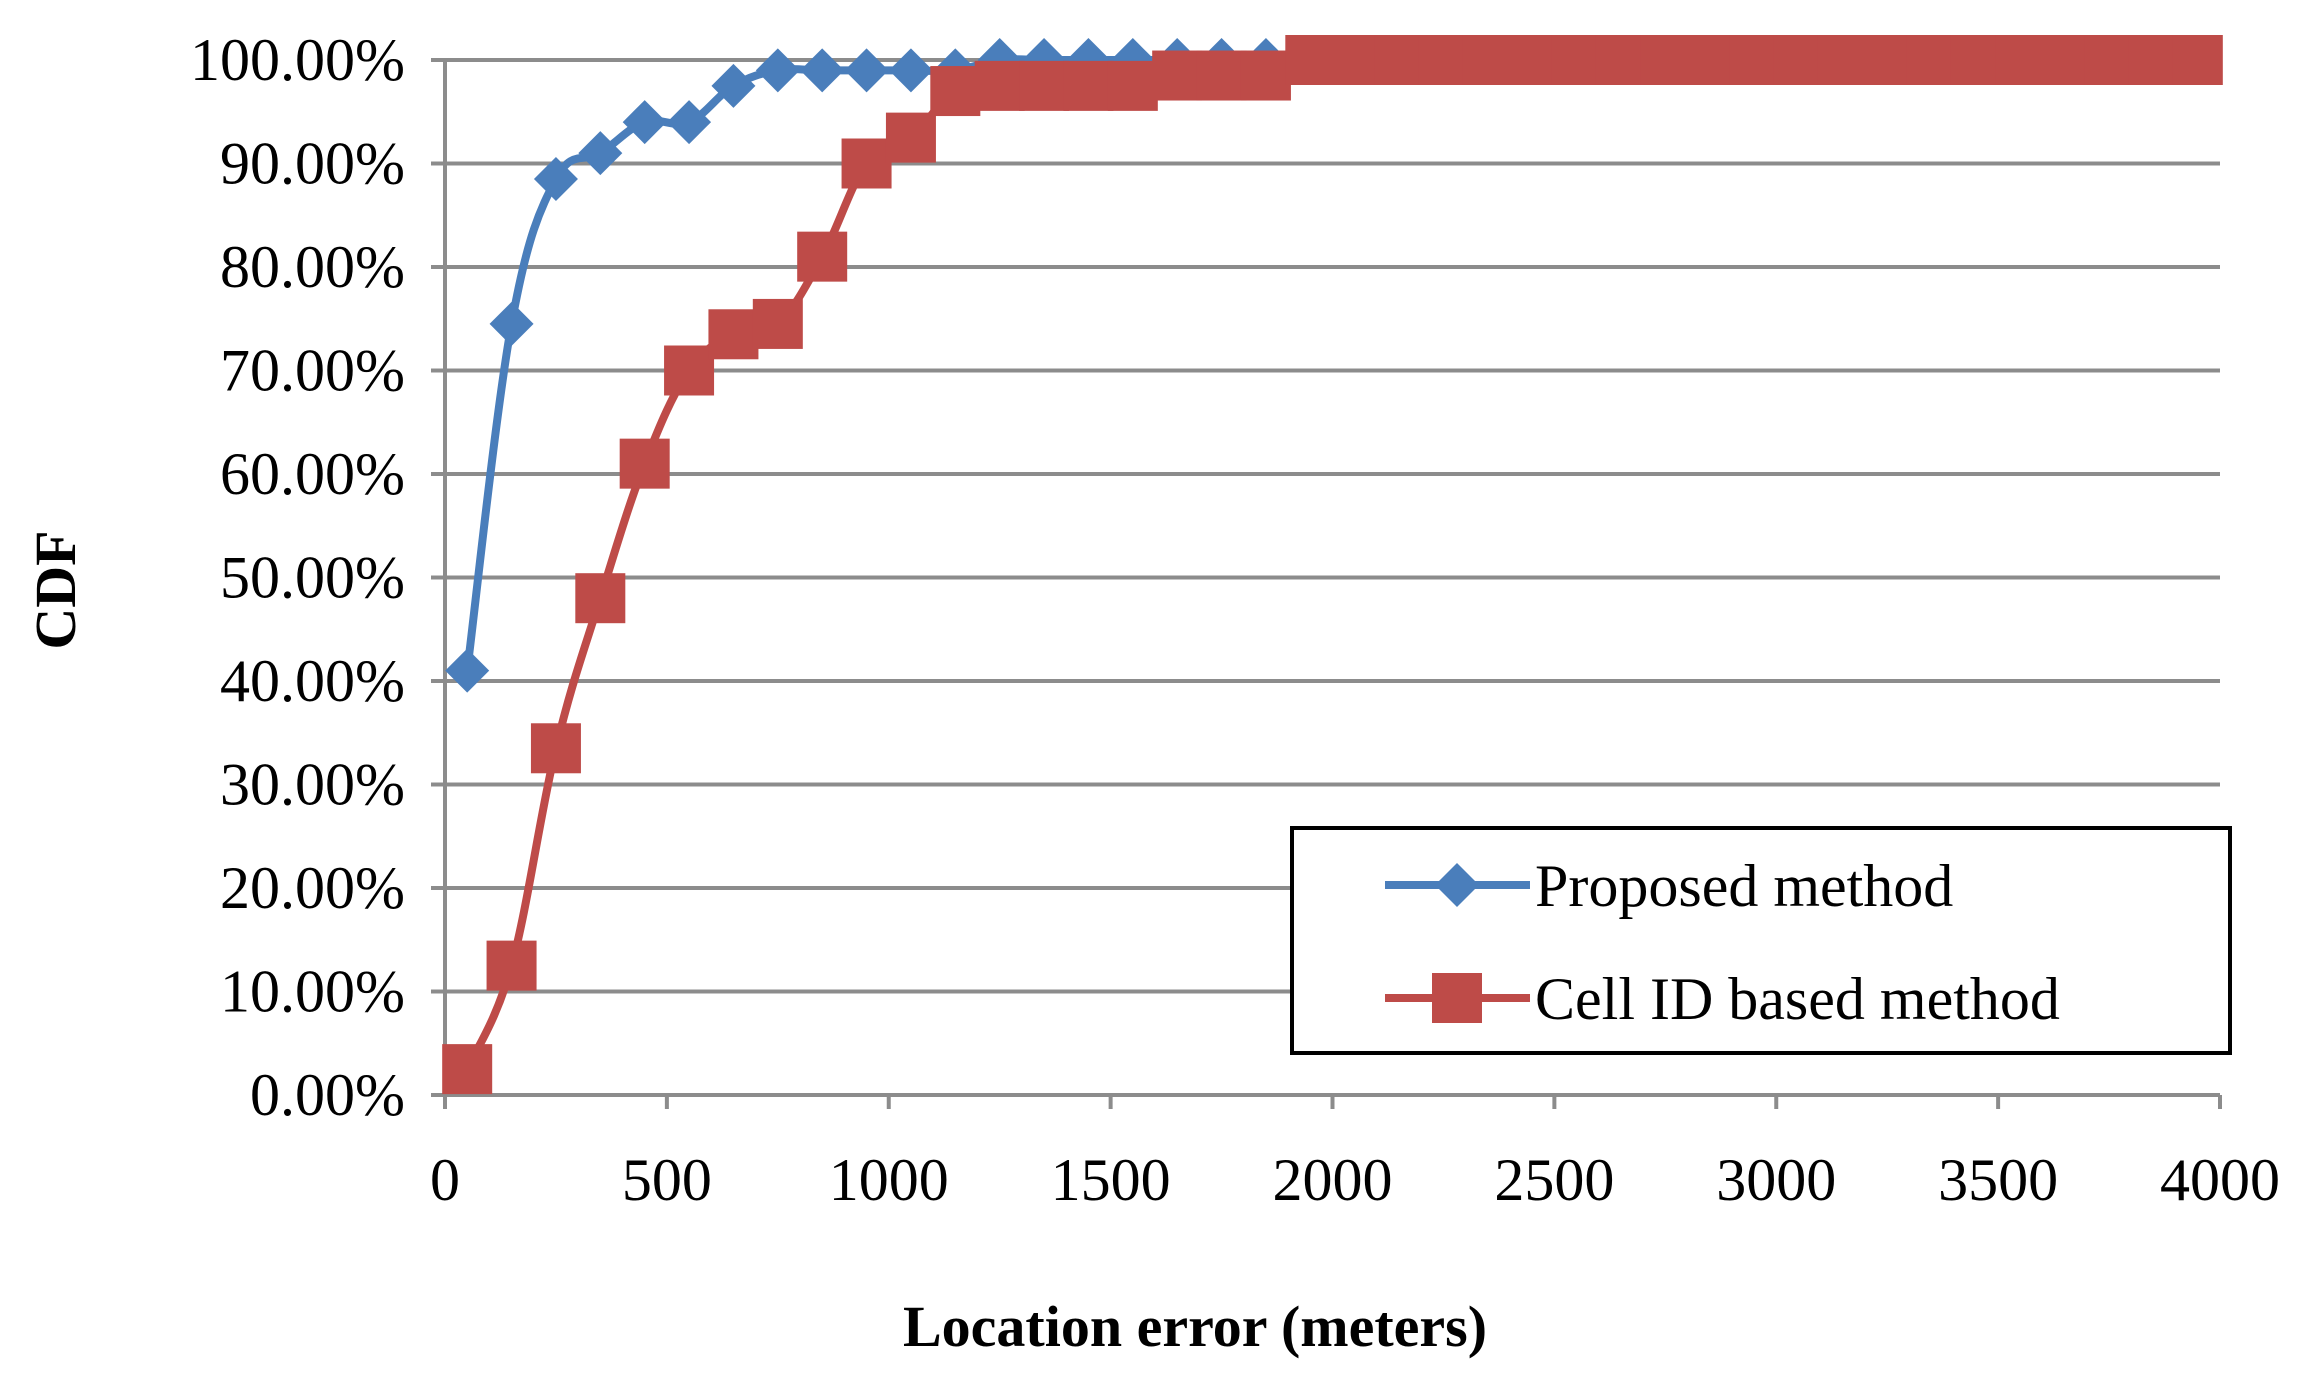  I want to click on x-tick-label: 2500, so click(1554, 1180).